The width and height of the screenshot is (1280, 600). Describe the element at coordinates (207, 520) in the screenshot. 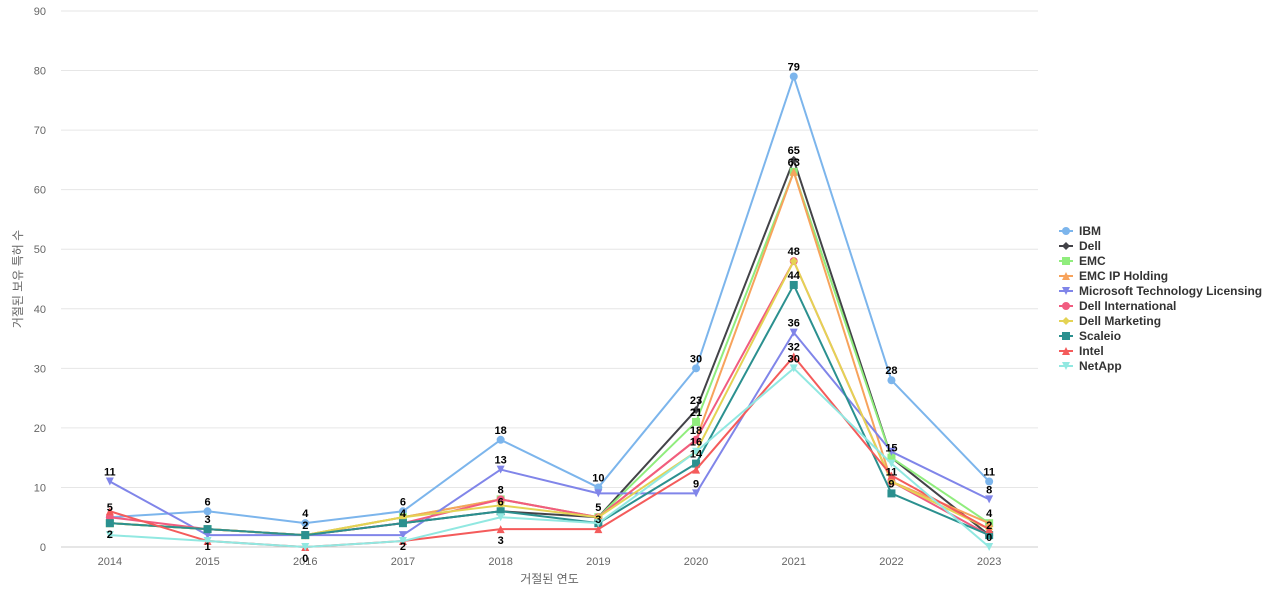

I see `data-label: 3` at that location.